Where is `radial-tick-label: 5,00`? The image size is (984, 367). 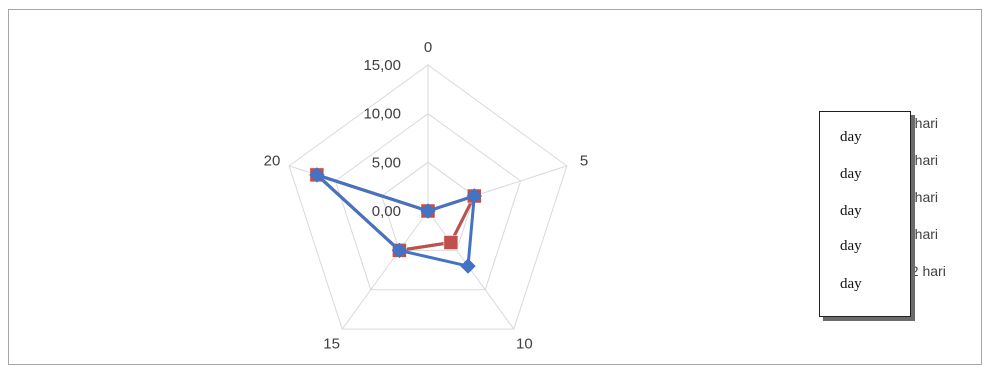 radial-tick-label: 5,00 is located at coordinates (386, 162).